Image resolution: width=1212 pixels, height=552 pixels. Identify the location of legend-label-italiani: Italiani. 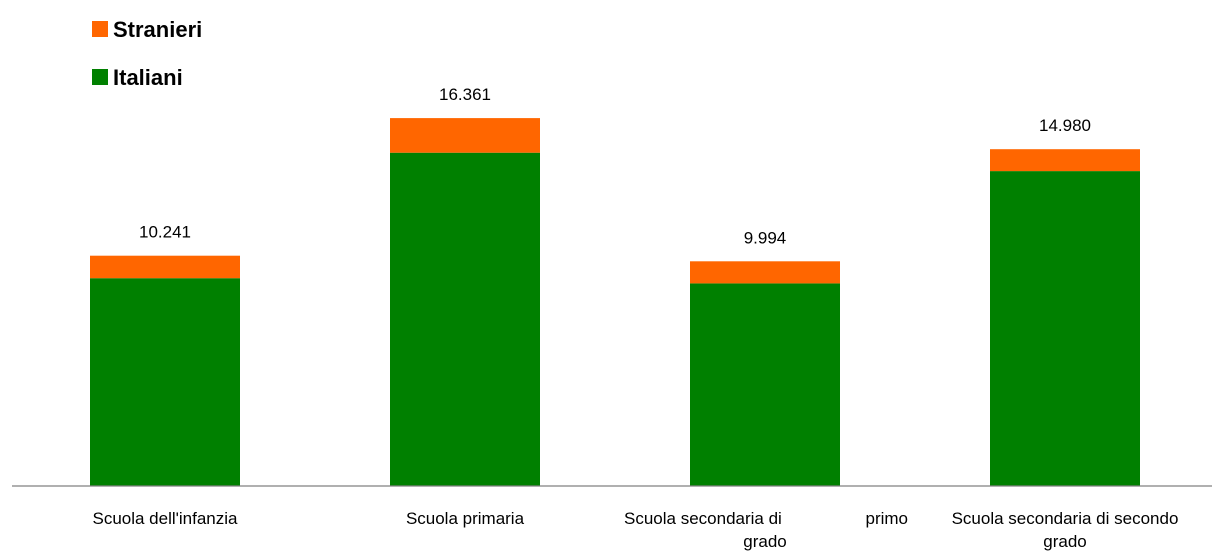
(148, 77).